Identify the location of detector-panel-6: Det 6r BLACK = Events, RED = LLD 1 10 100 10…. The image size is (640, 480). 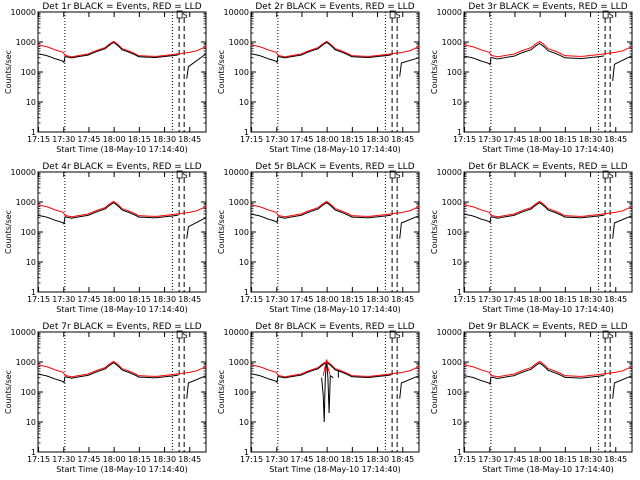
(531, 238).